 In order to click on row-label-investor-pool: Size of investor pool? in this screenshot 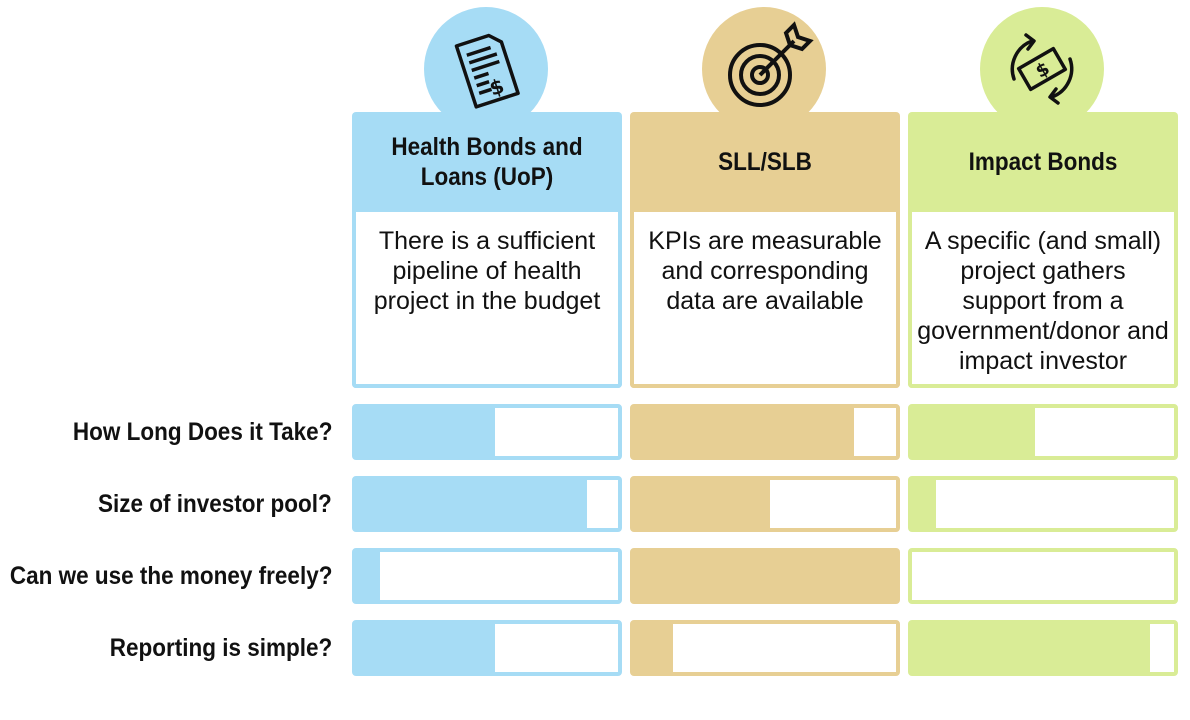, I will do `click(215, 504)`.